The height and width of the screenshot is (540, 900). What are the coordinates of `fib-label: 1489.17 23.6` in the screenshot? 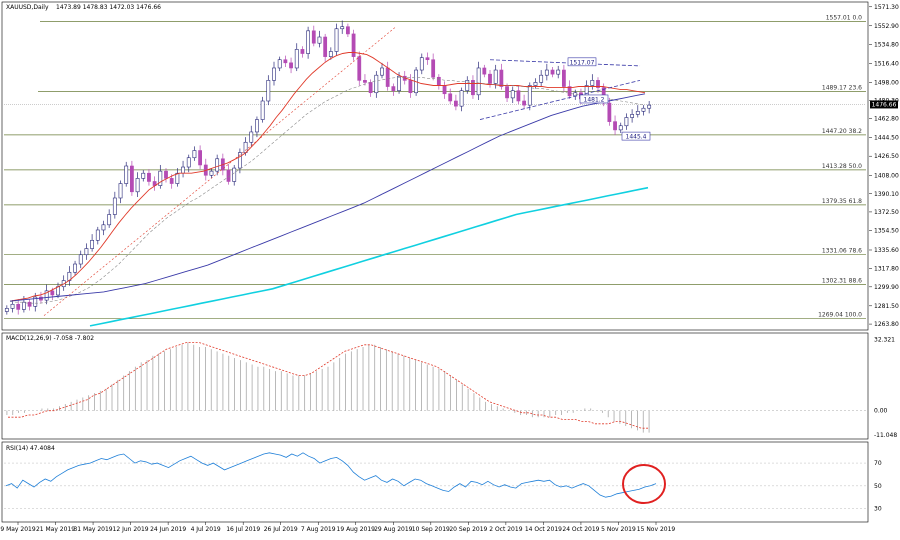 It's located at (842, 88).